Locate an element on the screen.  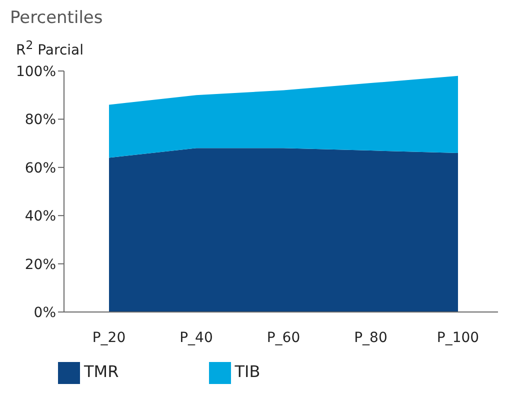
legend-label: TMR is located at coordinates (101, 372).